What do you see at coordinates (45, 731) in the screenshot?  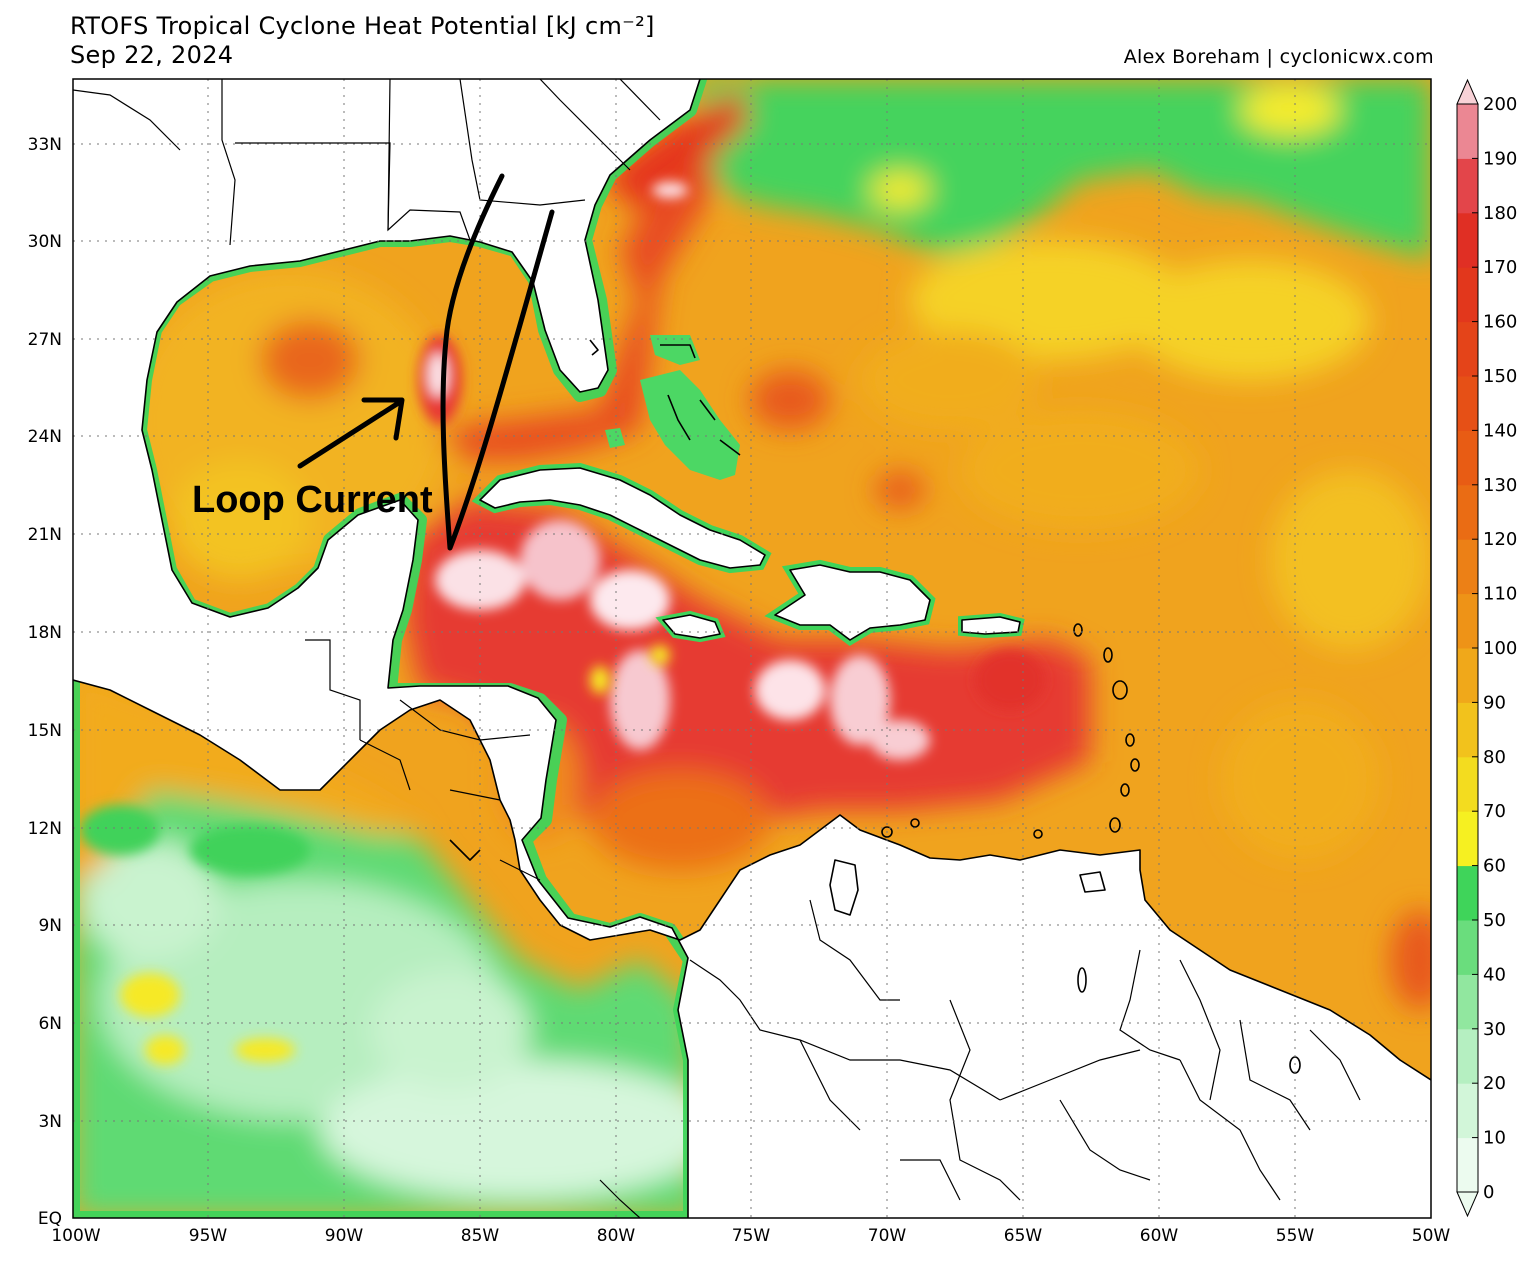 I see `lat-label: 15N` at bounding box center [45, 731].